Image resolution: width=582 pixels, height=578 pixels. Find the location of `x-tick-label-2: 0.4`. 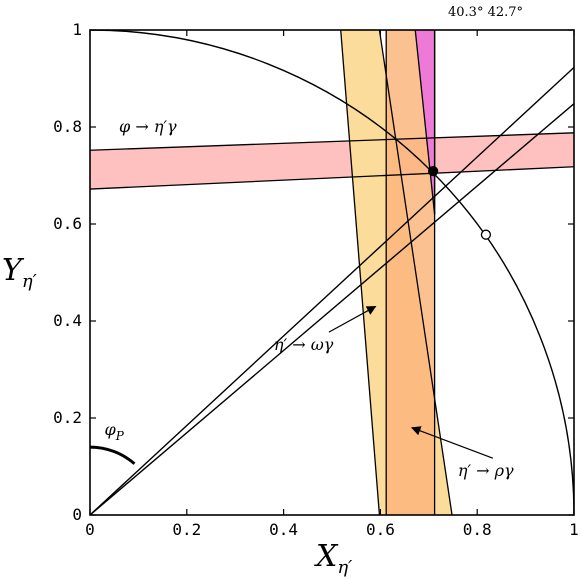

x-tick-label-2: 0.4 is located at coordinates (283, 529).